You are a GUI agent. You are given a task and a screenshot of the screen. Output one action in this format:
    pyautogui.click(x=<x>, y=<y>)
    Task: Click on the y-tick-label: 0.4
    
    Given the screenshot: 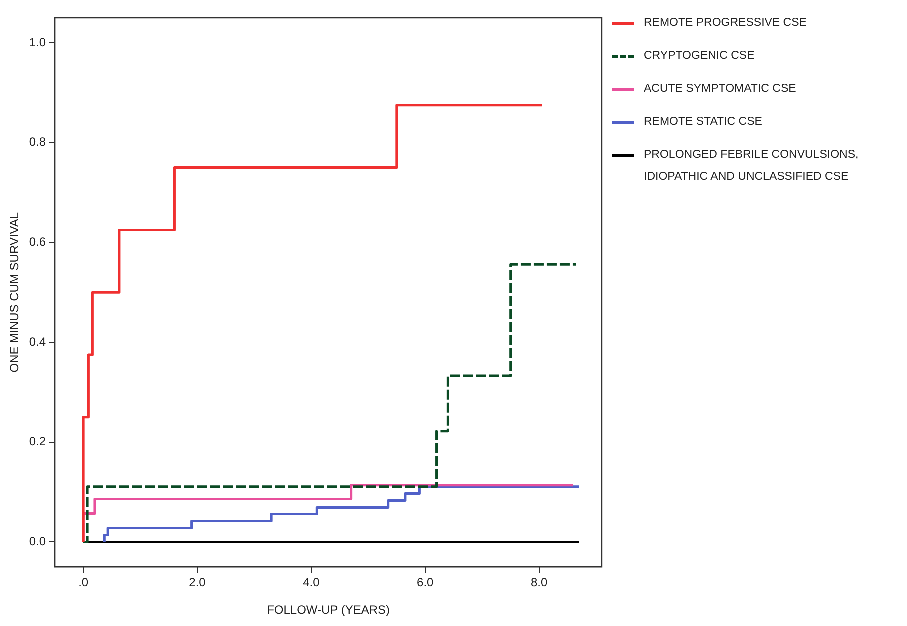 What is the action you would take?
    pyautogui.click(x=37, y=341)
    